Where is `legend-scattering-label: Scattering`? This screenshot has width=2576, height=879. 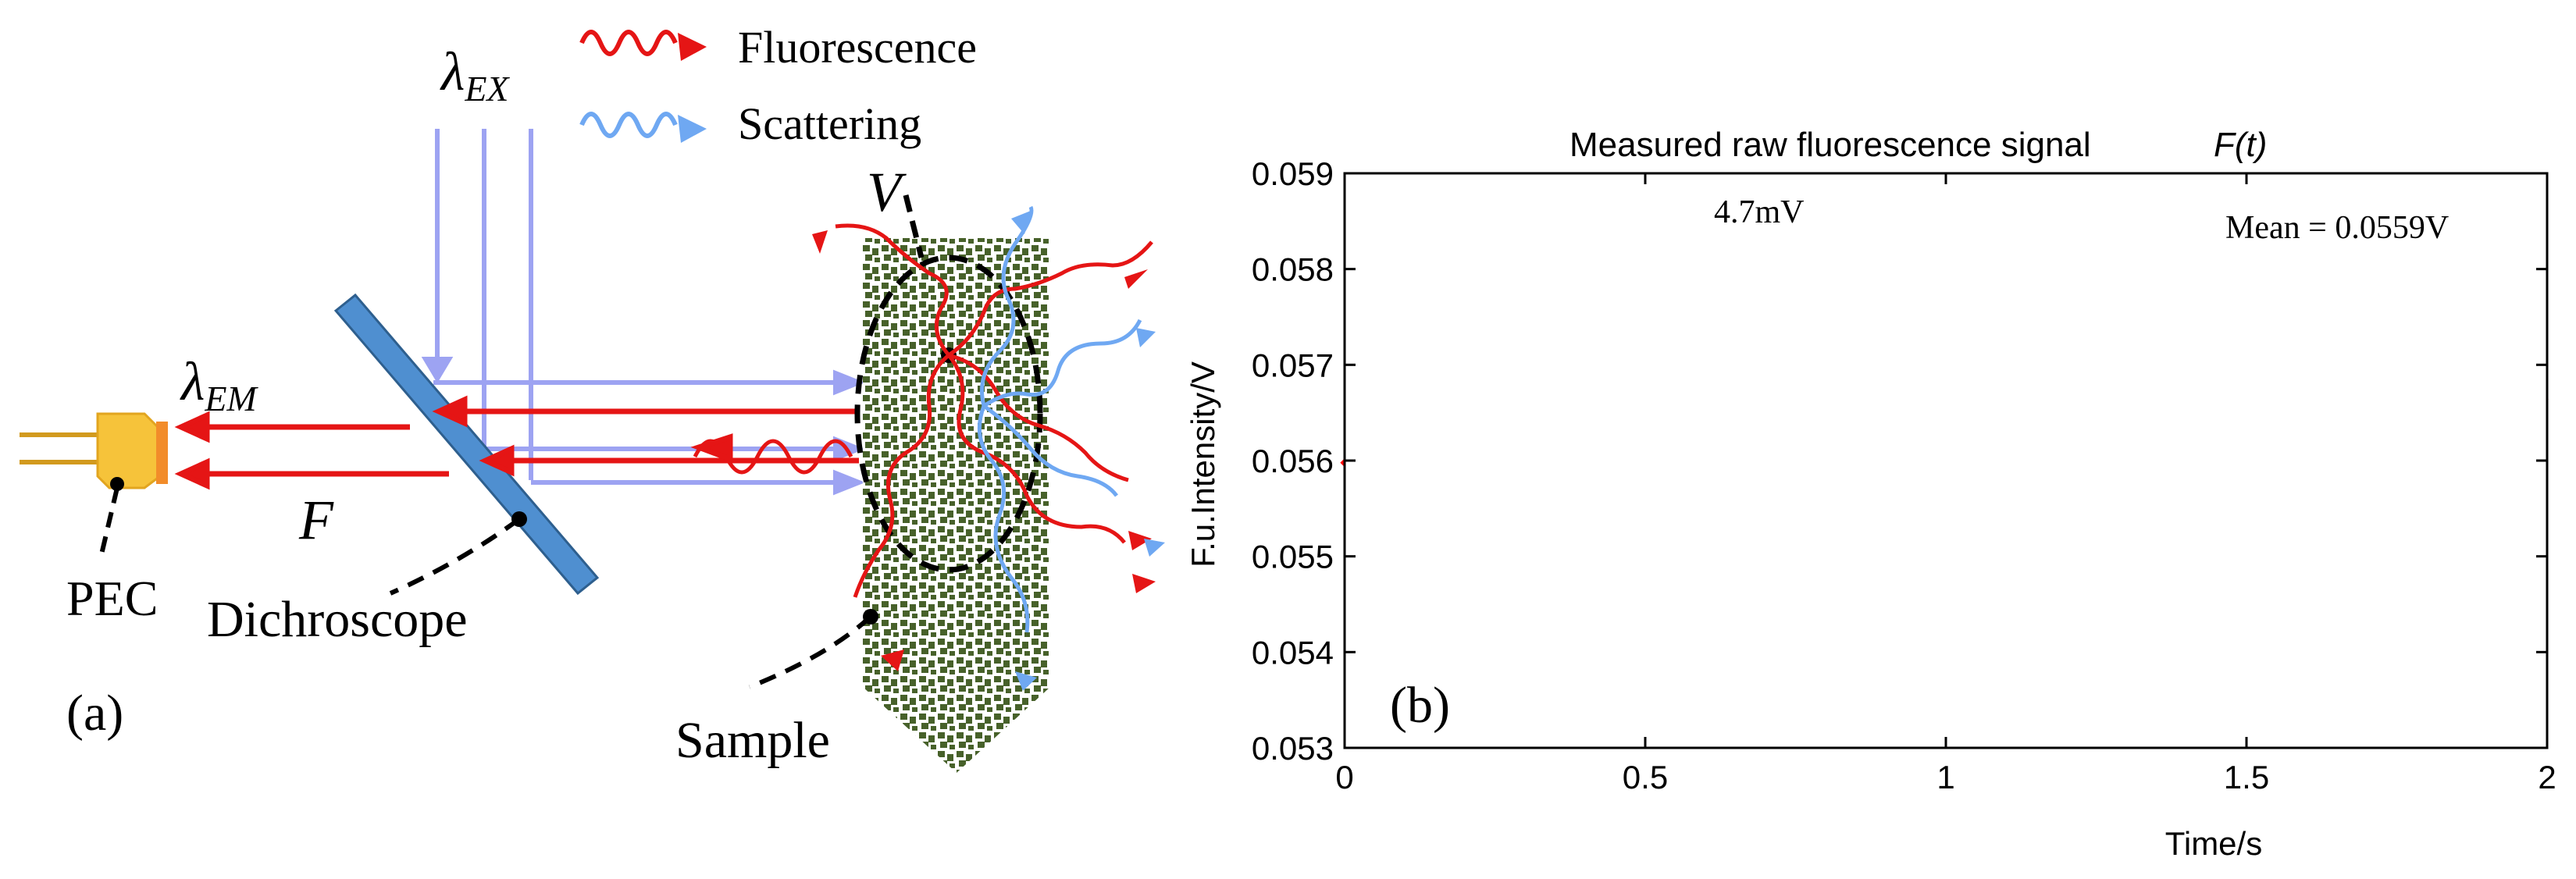 legend-scattering-label: Scattering is located at coordinates (829, 124).